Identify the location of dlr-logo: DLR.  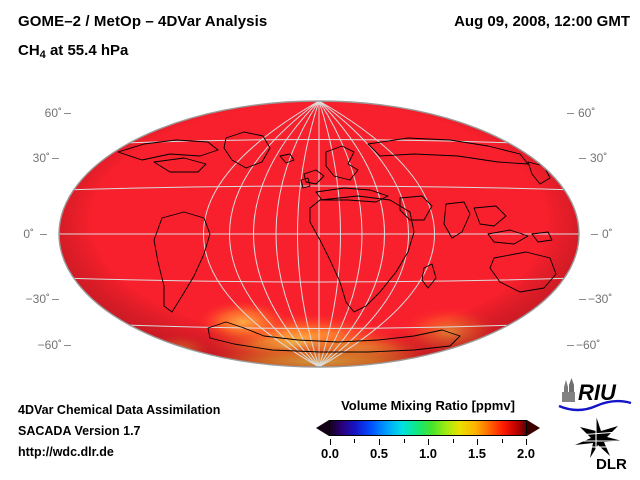
(601, 444).